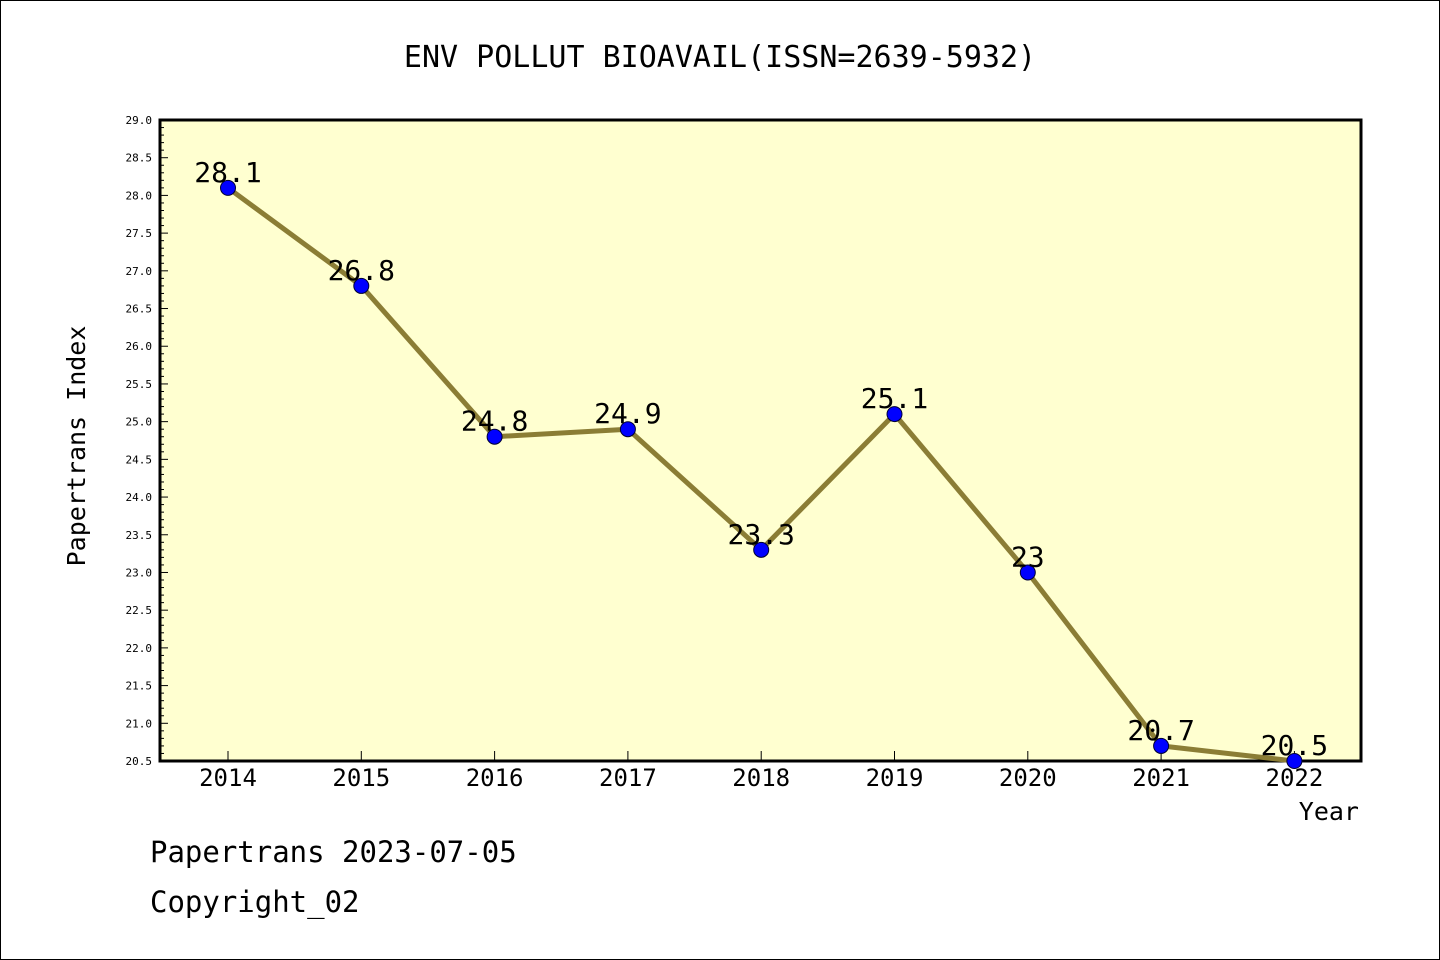 This screenshot has width=1440, height=960. Describe the element at coordinates (255, 902) in the screenshot. I see `footer-copyright-text: Copyright_02` at that location.